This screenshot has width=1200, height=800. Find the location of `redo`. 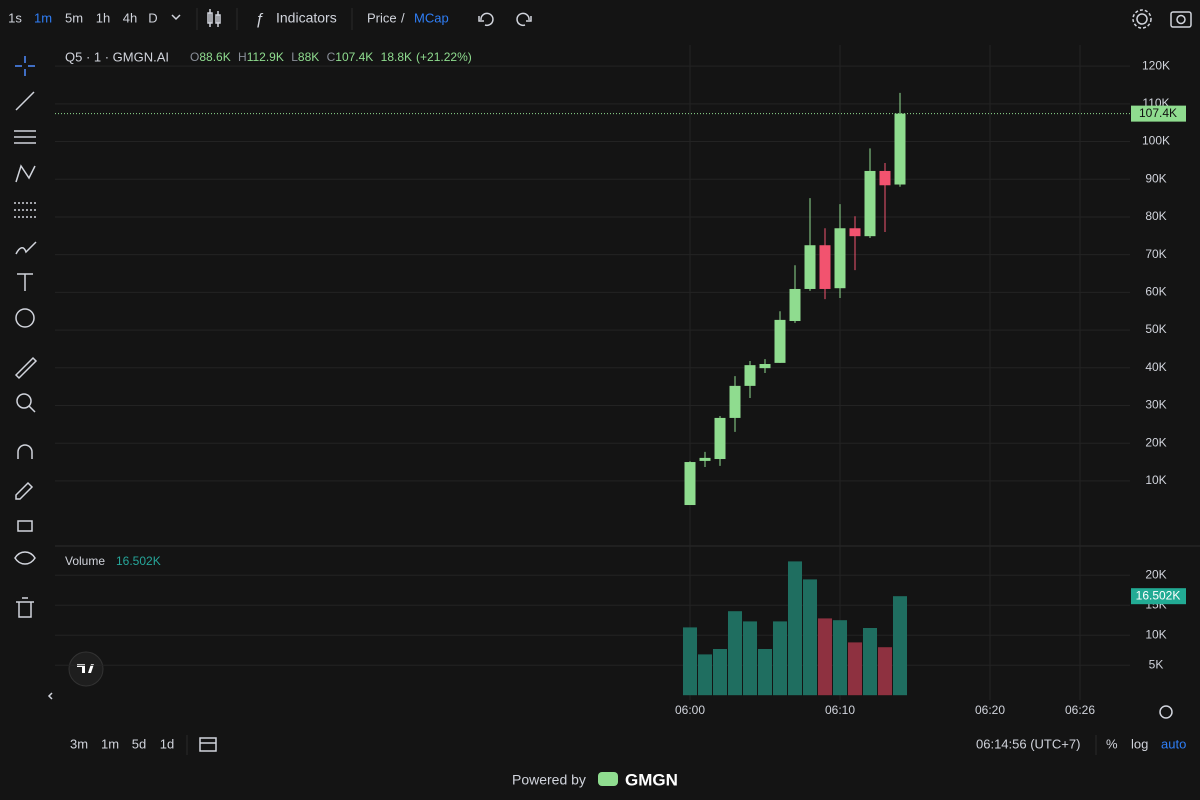

redo is located at coordinates (524, 19).